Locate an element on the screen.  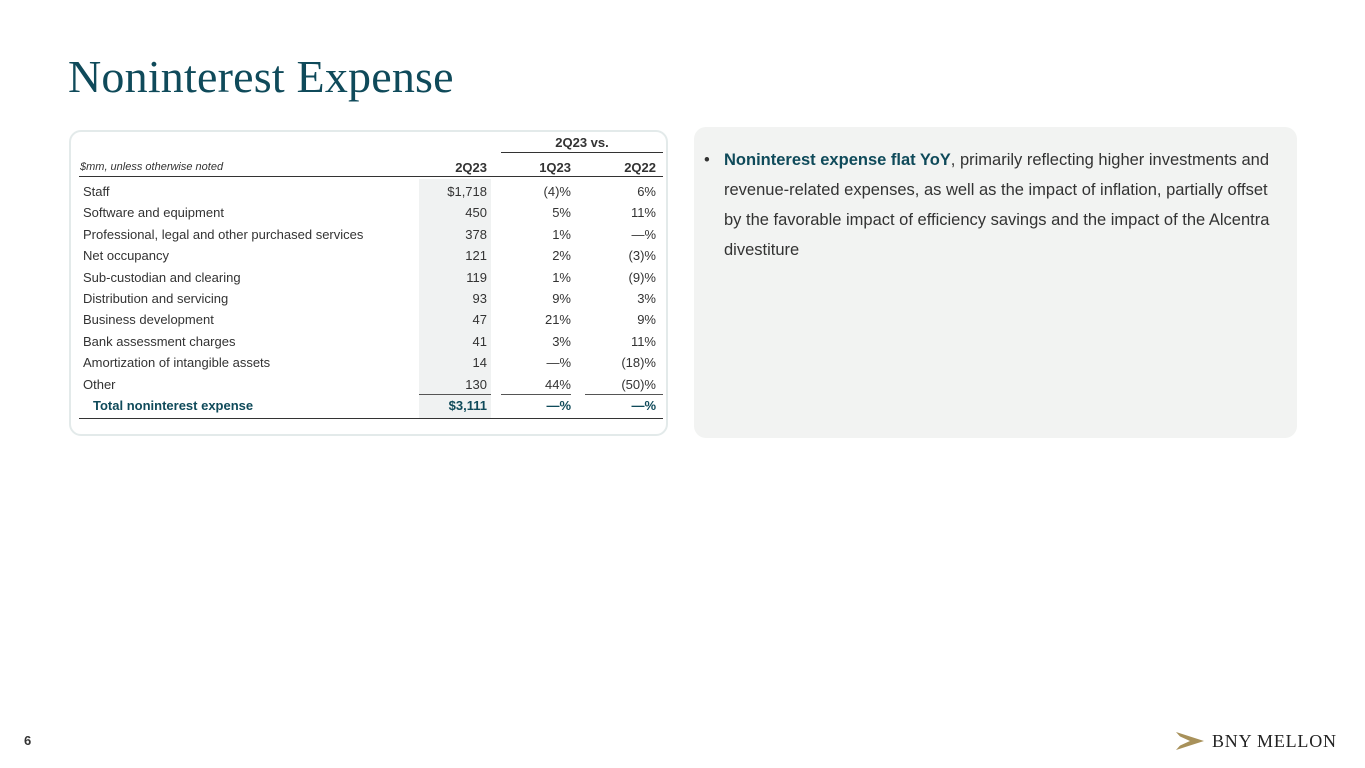
total-change-vs-2q22: —% is located at coordinates (643, 405).